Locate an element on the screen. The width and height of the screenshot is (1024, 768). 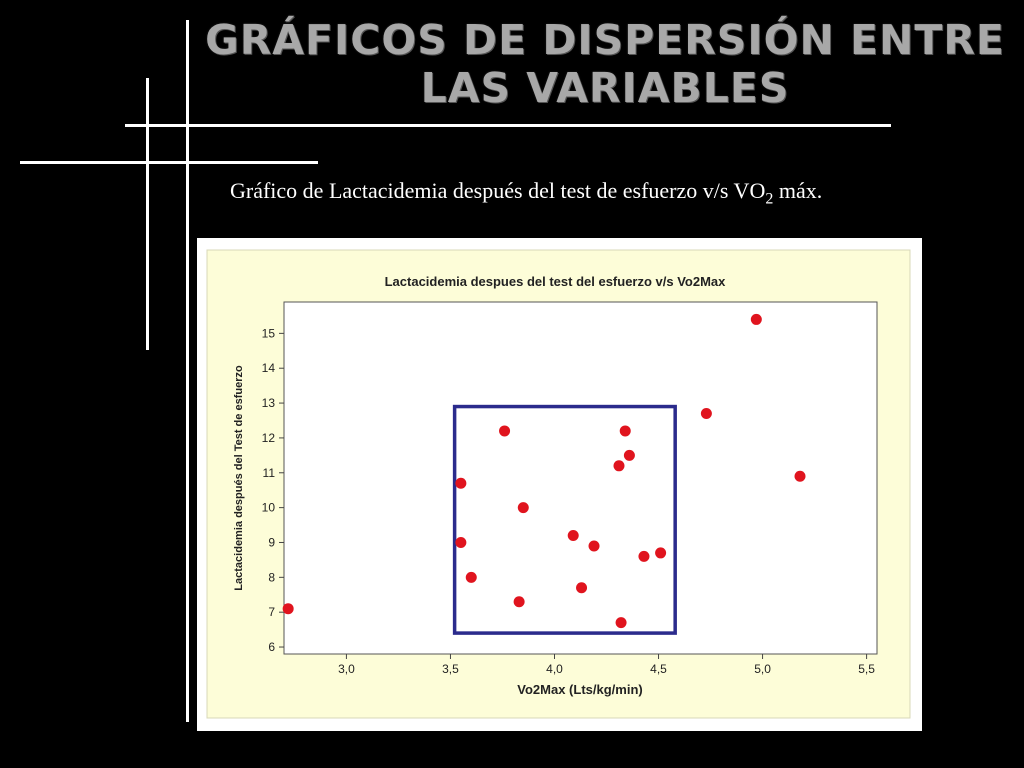
y-tick-label: 13 is located at coordinates (269, 403).